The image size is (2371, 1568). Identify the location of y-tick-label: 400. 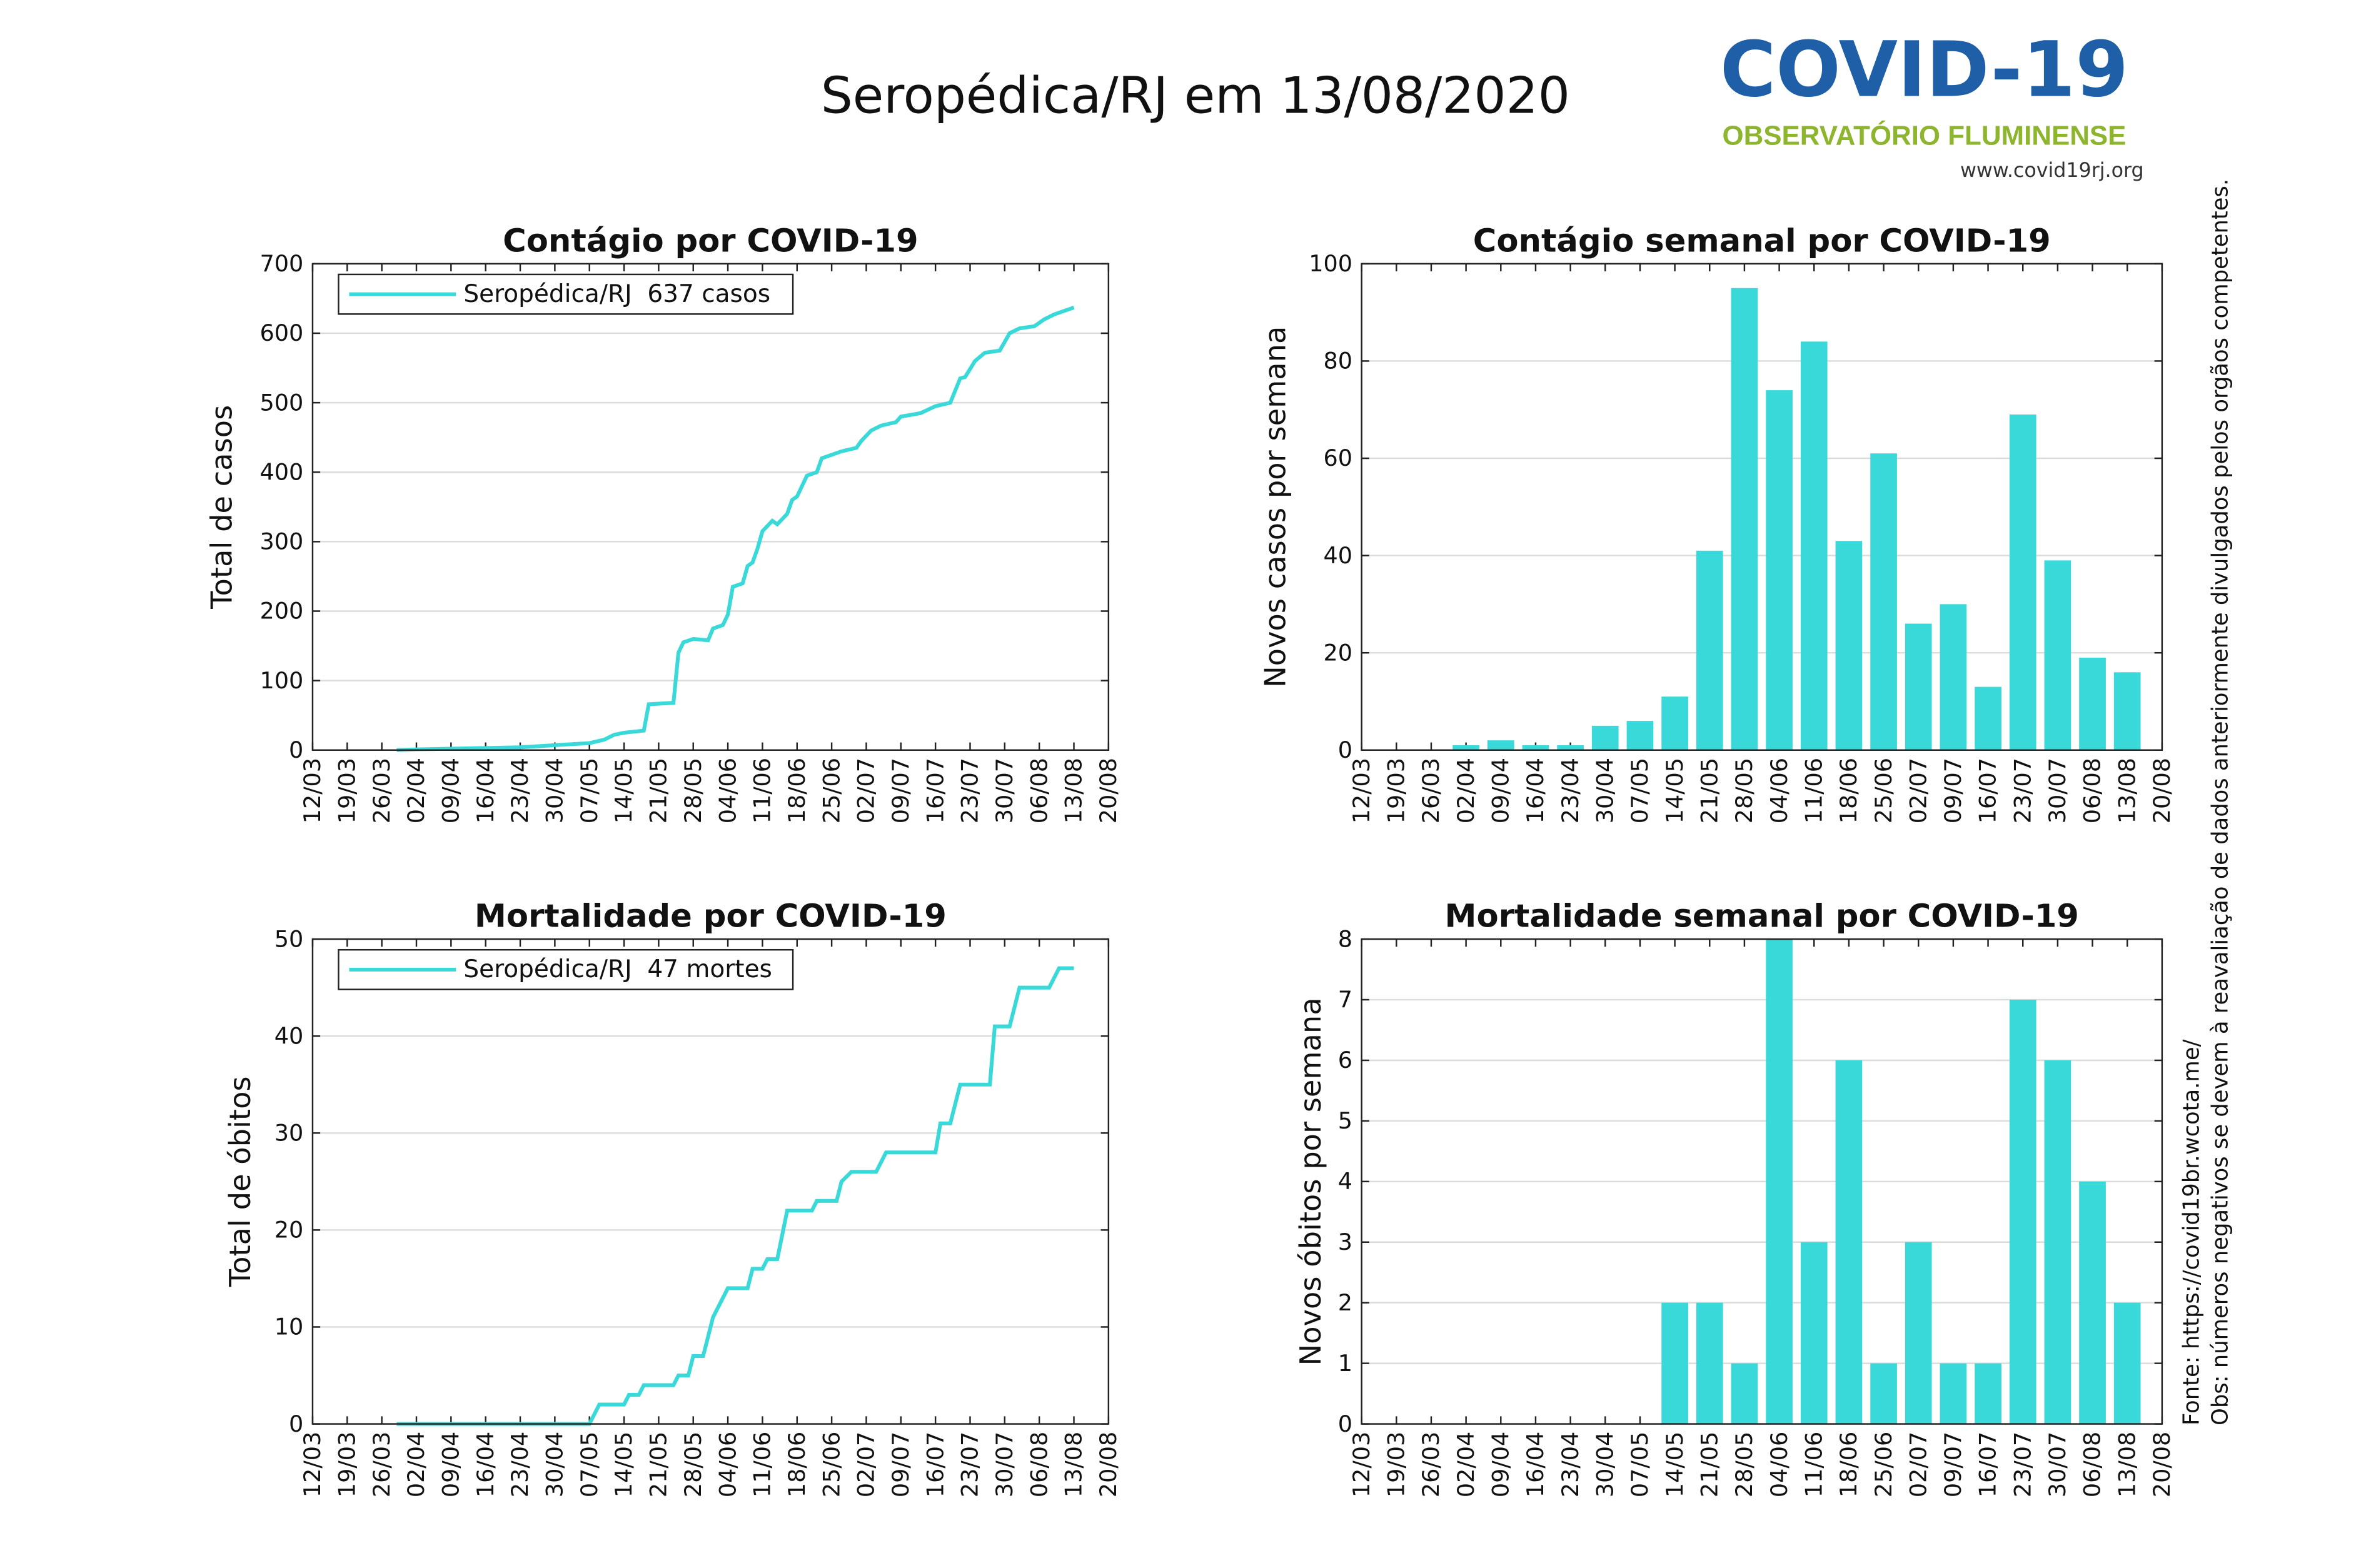
(282, 471).